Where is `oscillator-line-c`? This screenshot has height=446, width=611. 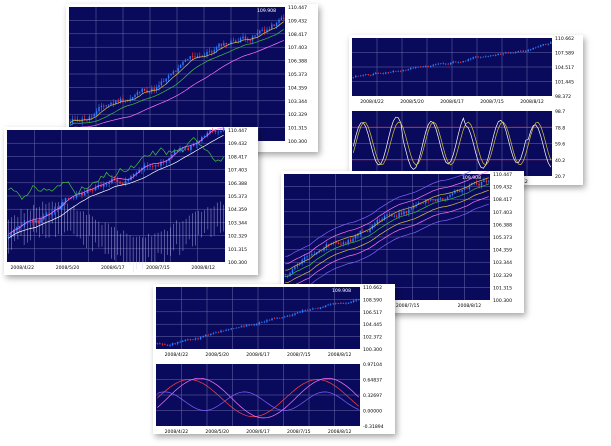 oscillator-line-c is located at coordinates (258, 401).